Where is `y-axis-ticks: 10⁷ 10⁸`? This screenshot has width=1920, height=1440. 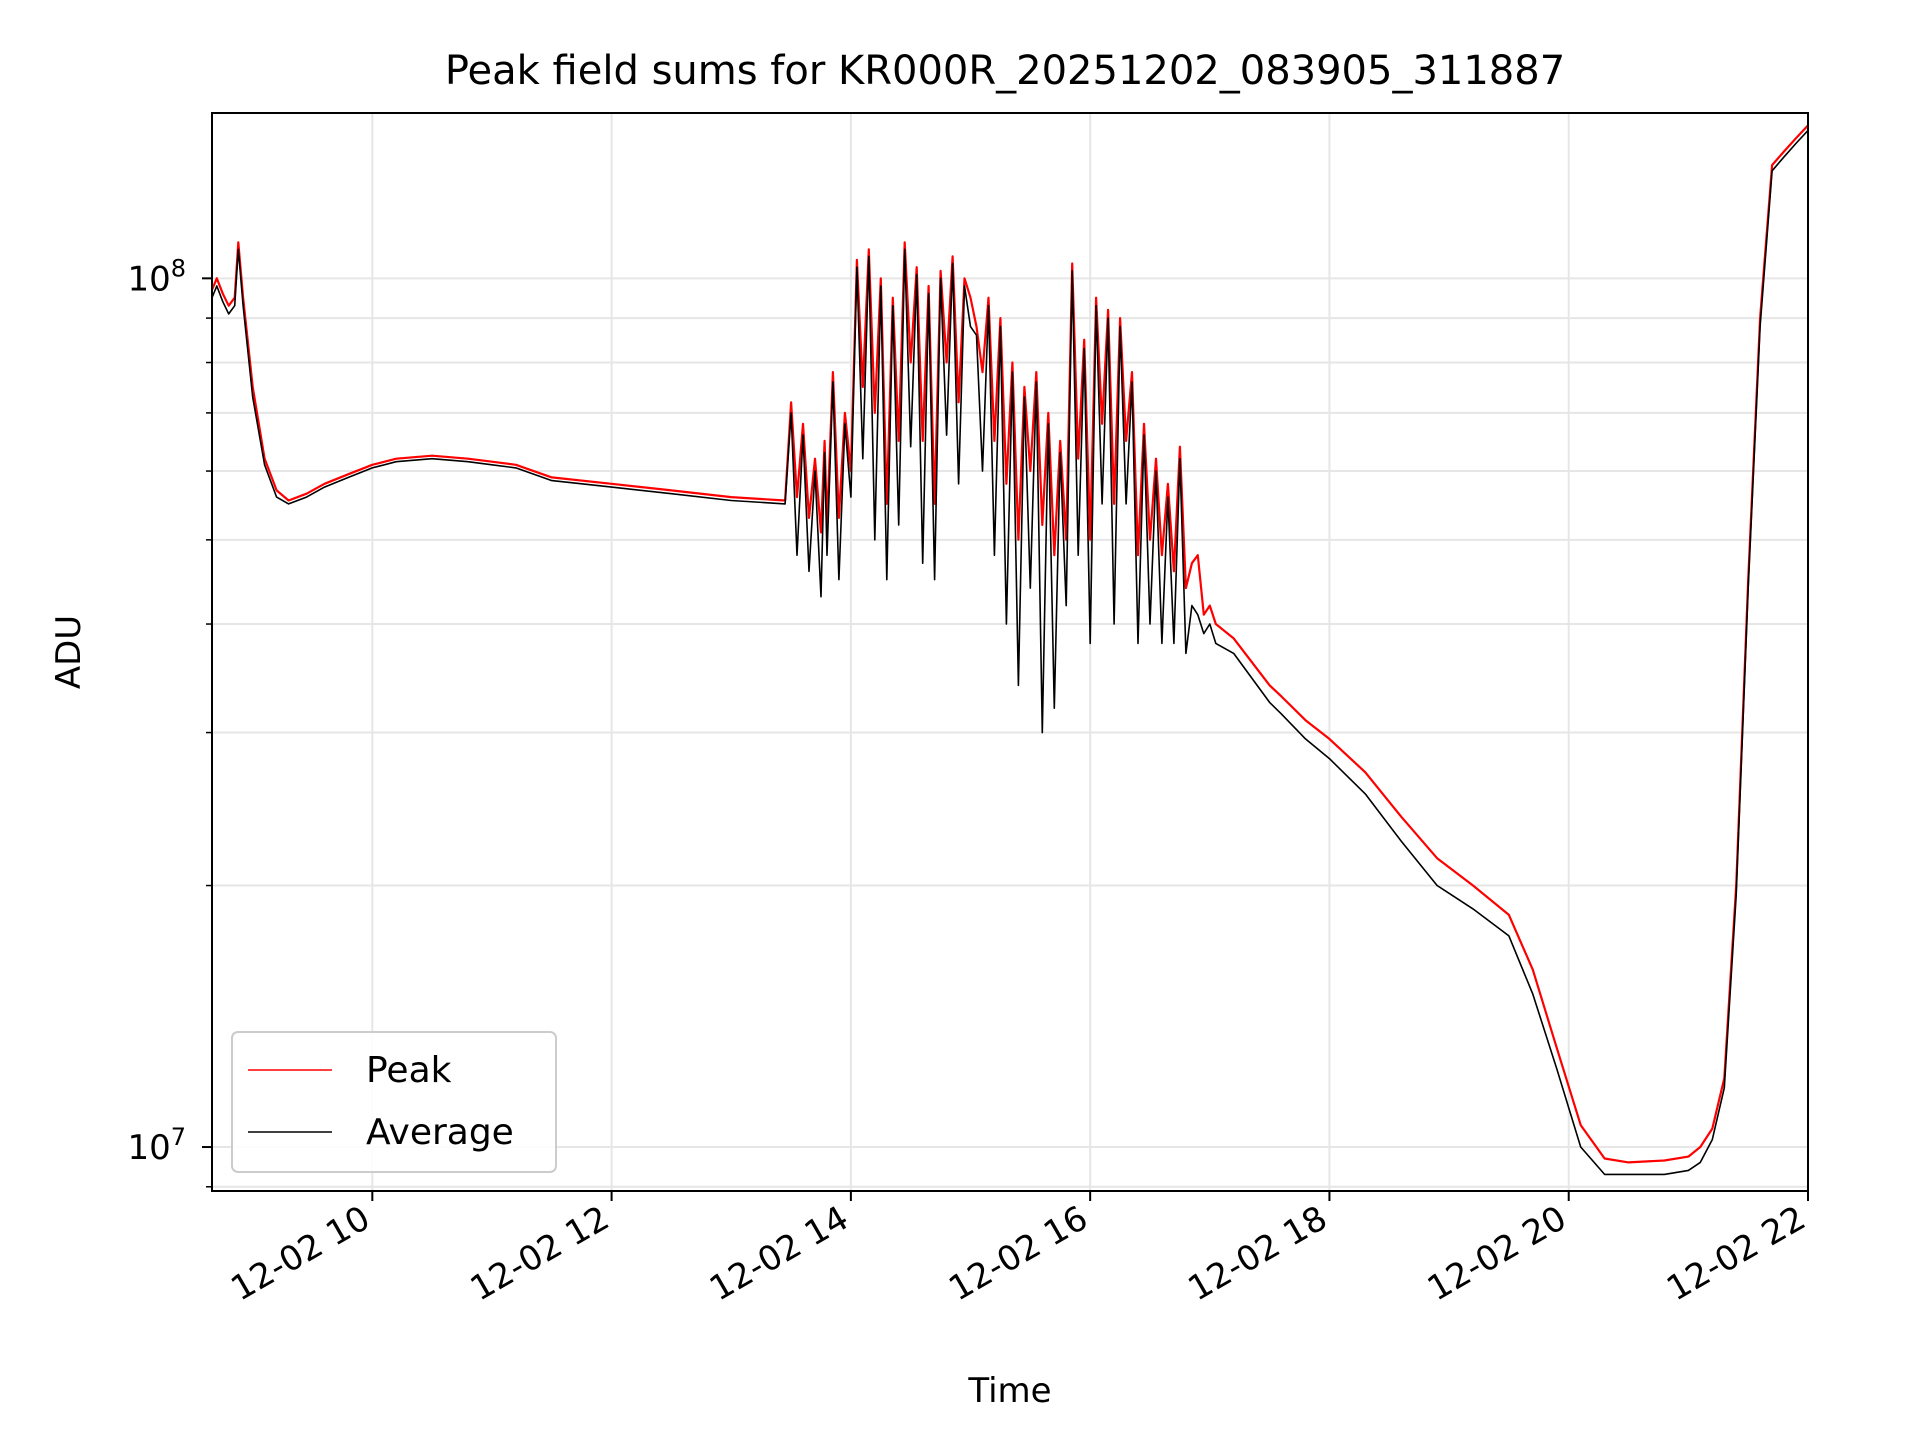
y-axis-ticks: 10⁷ 10⁸ is located at coordinates (169, 721).